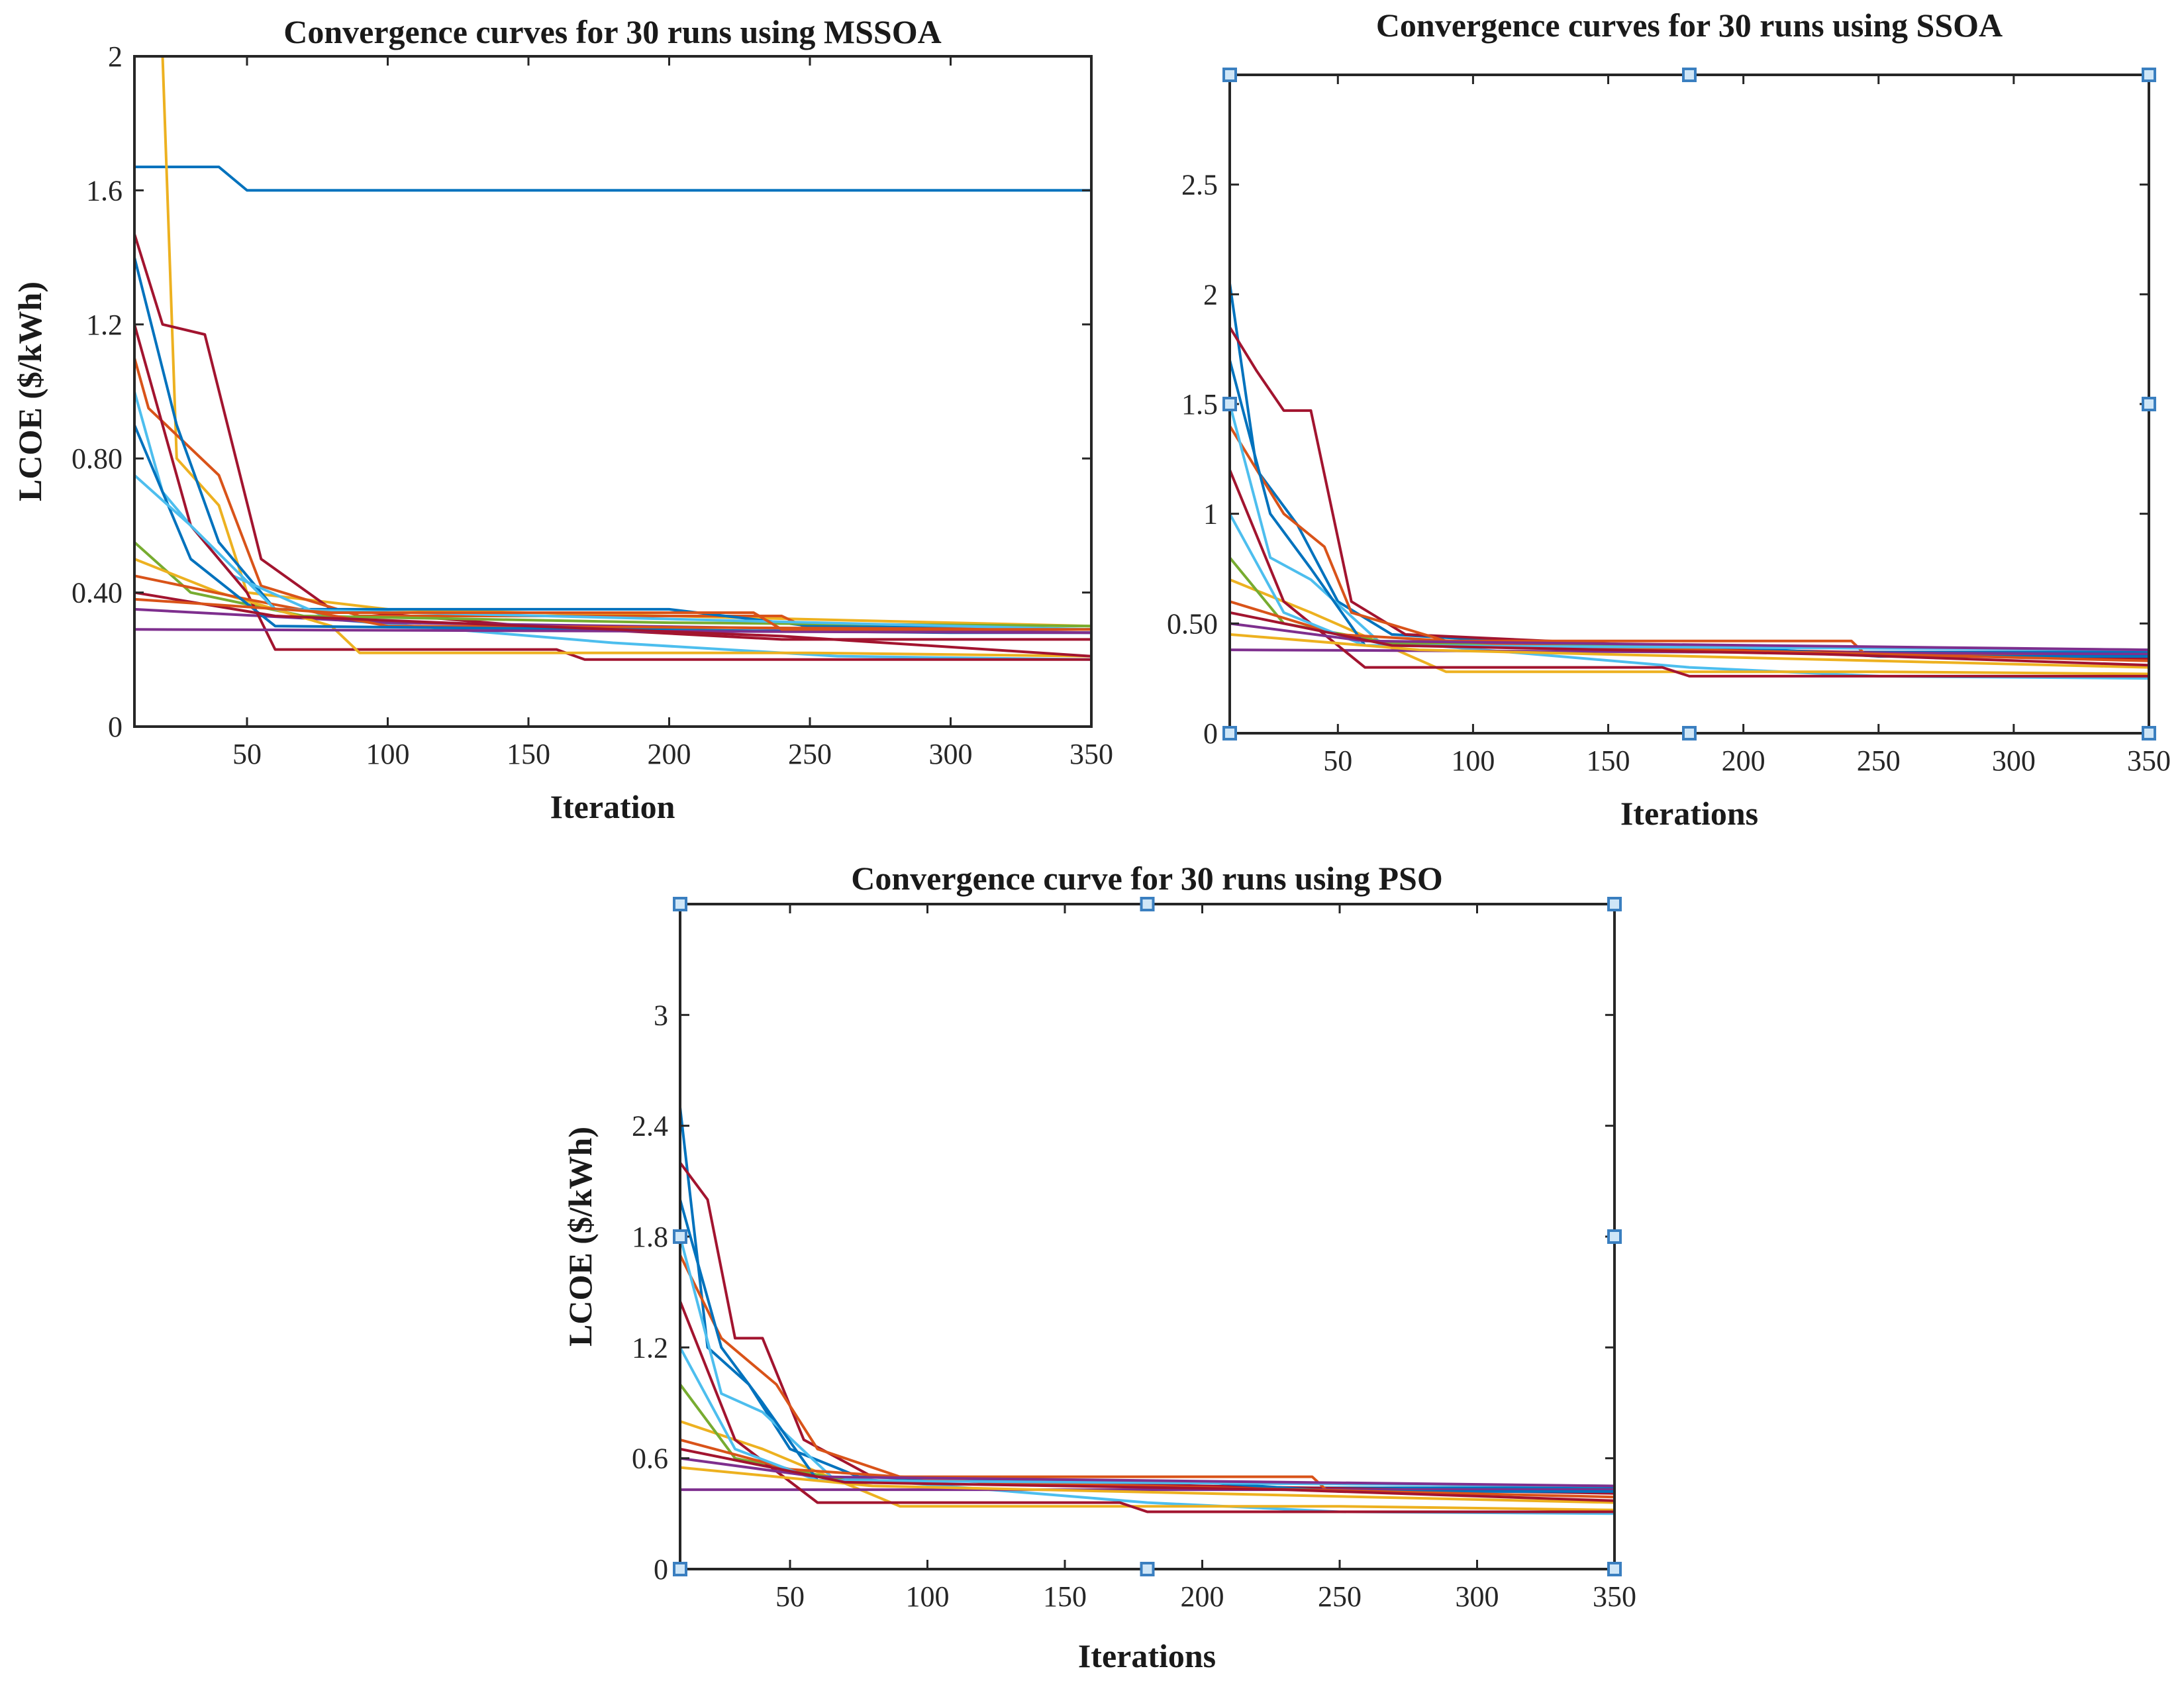 This screenshot has height=1685, width=2184. Describe the element at coordinates (1210, 514) in the screenshot. I see `y-tick-label: 1` at that location.